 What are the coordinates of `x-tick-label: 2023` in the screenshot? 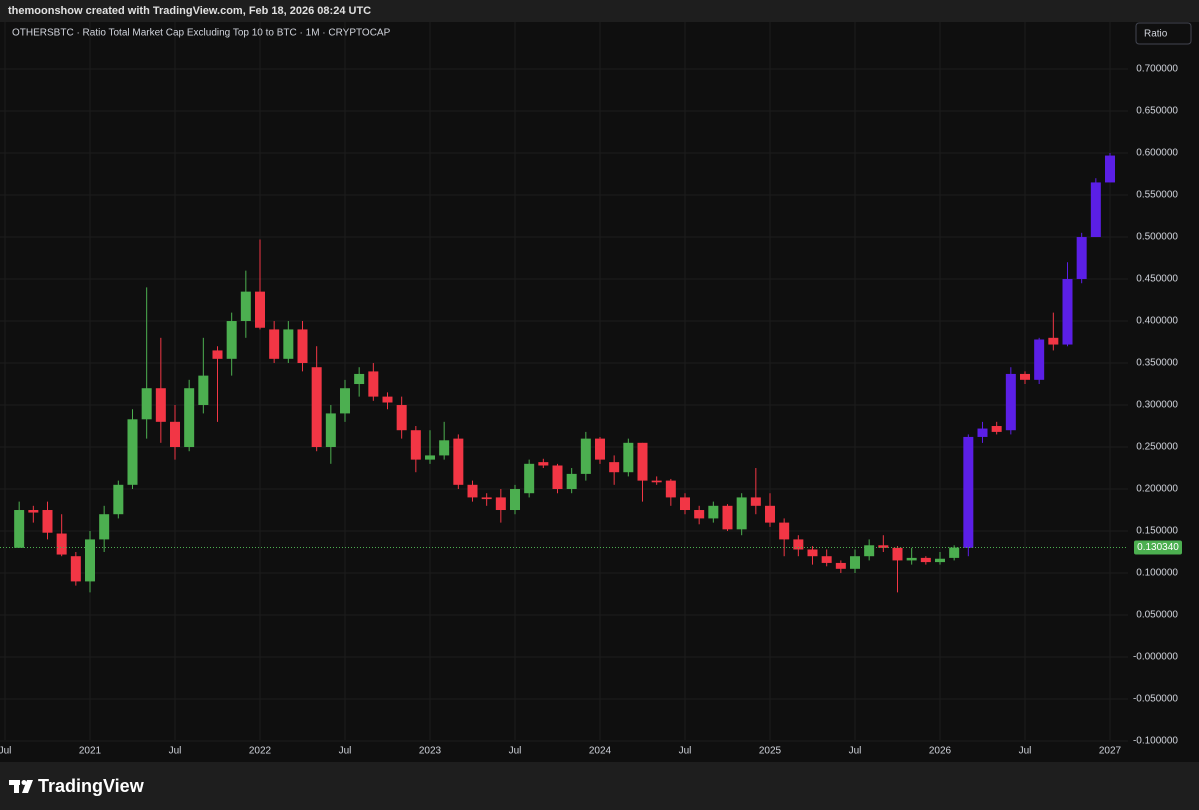 It's located at (430, 751).